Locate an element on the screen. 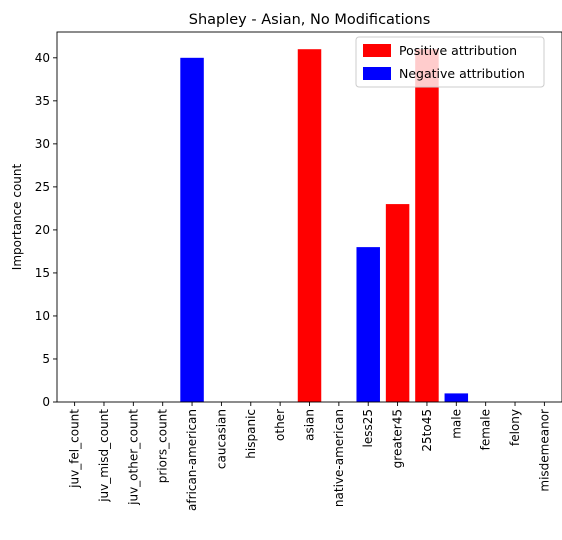  y-tick-label: 0 is located at coordinates (46, 402).